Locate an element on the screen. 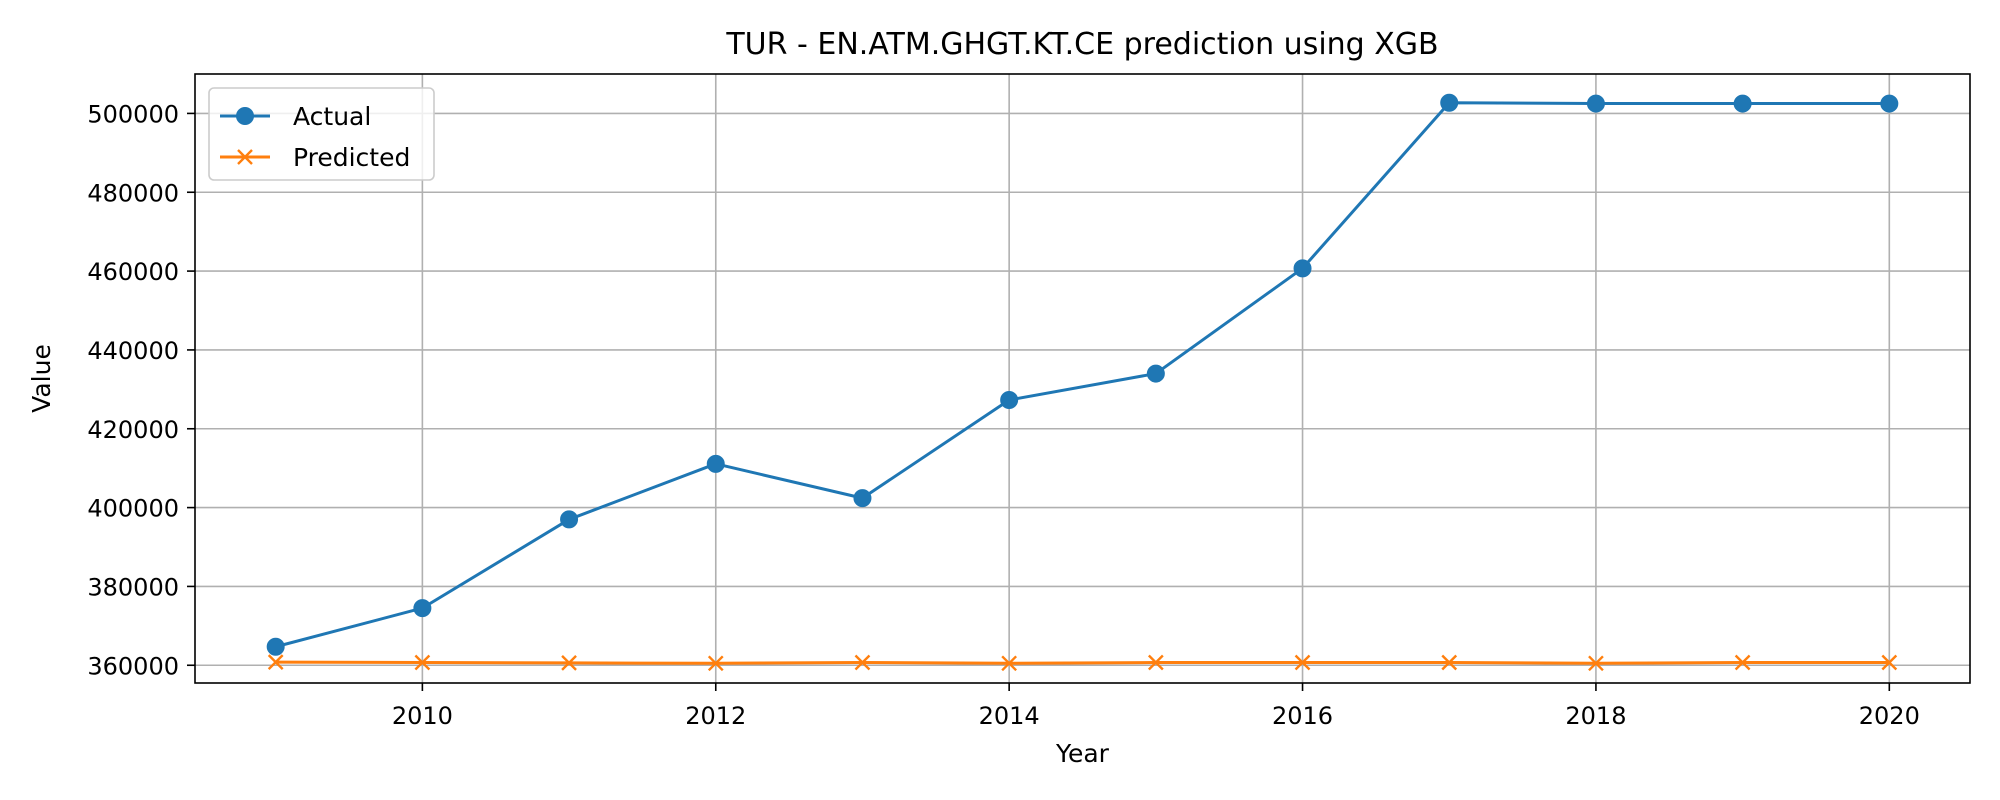 Image resolution: width=2000 pixels, height=800 pixels. legend-actual-marker is located at coordinates (245, 116).